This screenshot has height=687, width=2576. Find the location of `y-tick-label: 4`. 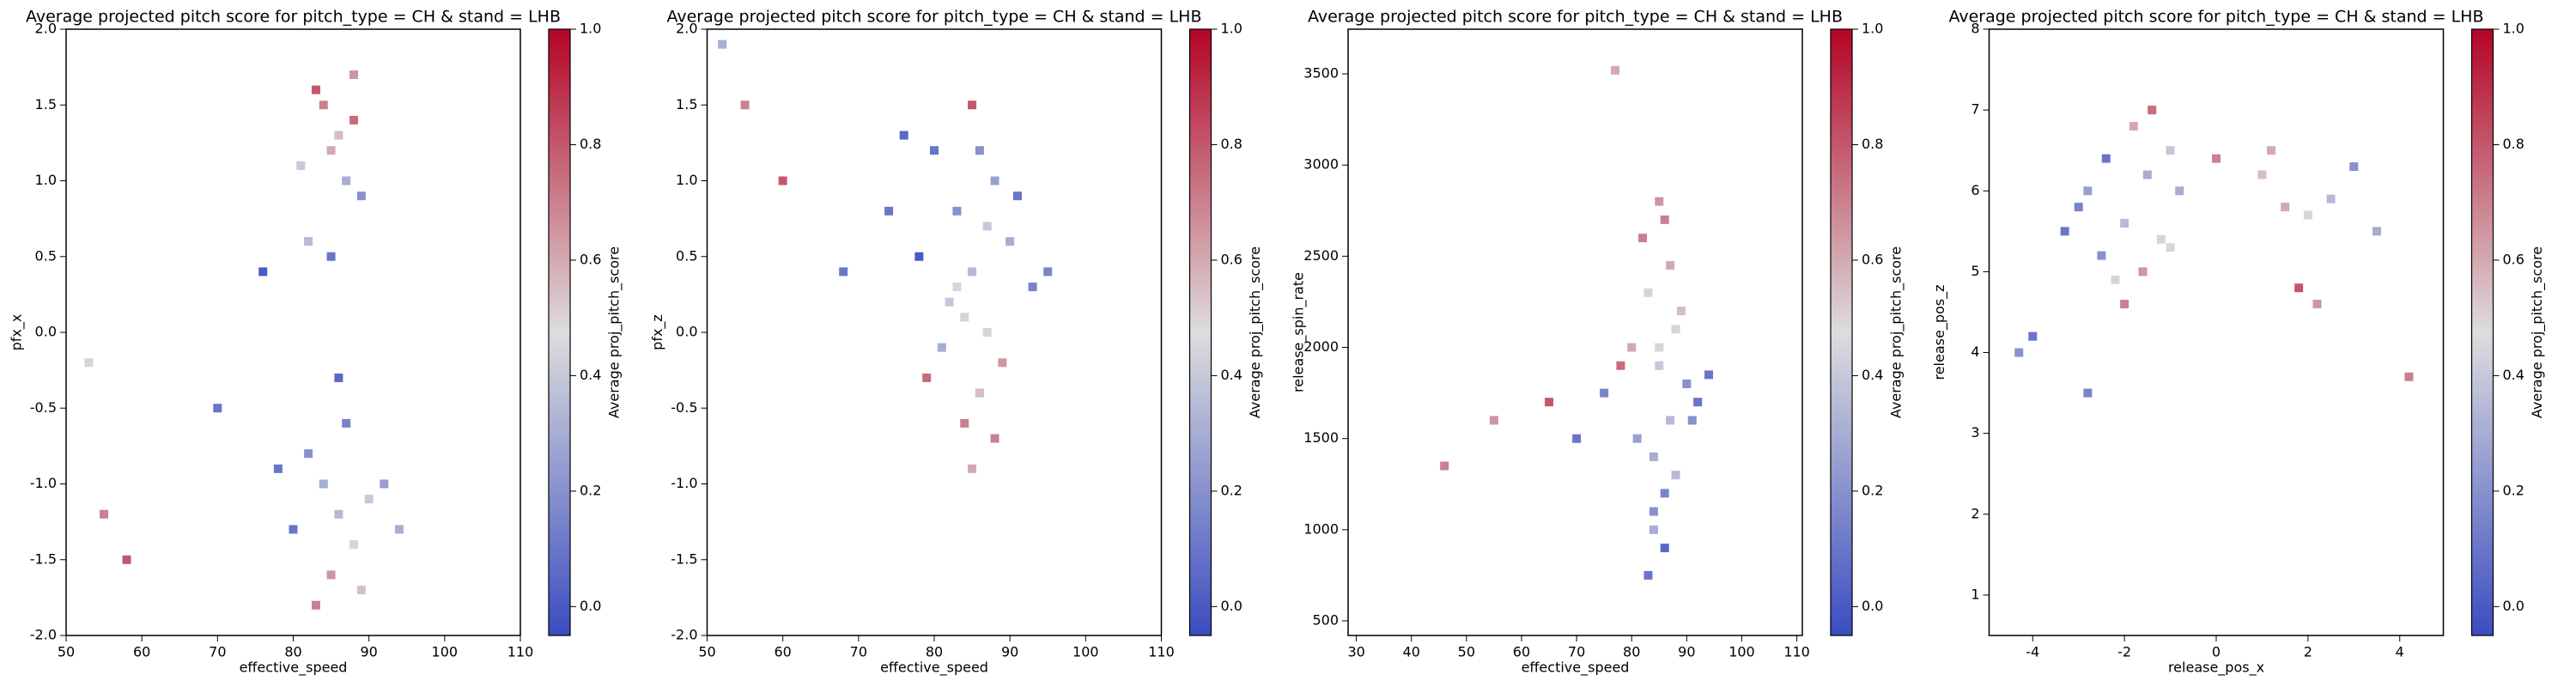

y-tick-label: 4 is located at coordinates (1975, 352).